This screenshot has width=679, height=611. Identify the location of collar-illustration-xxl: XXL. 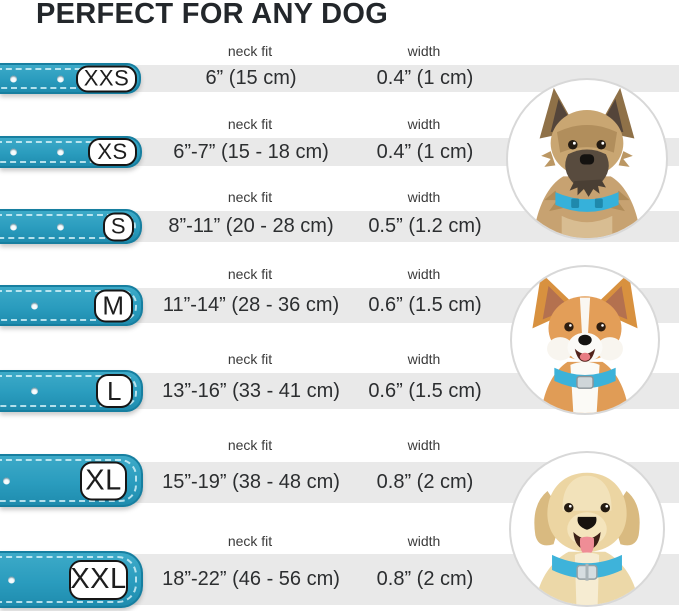
(71, 579).